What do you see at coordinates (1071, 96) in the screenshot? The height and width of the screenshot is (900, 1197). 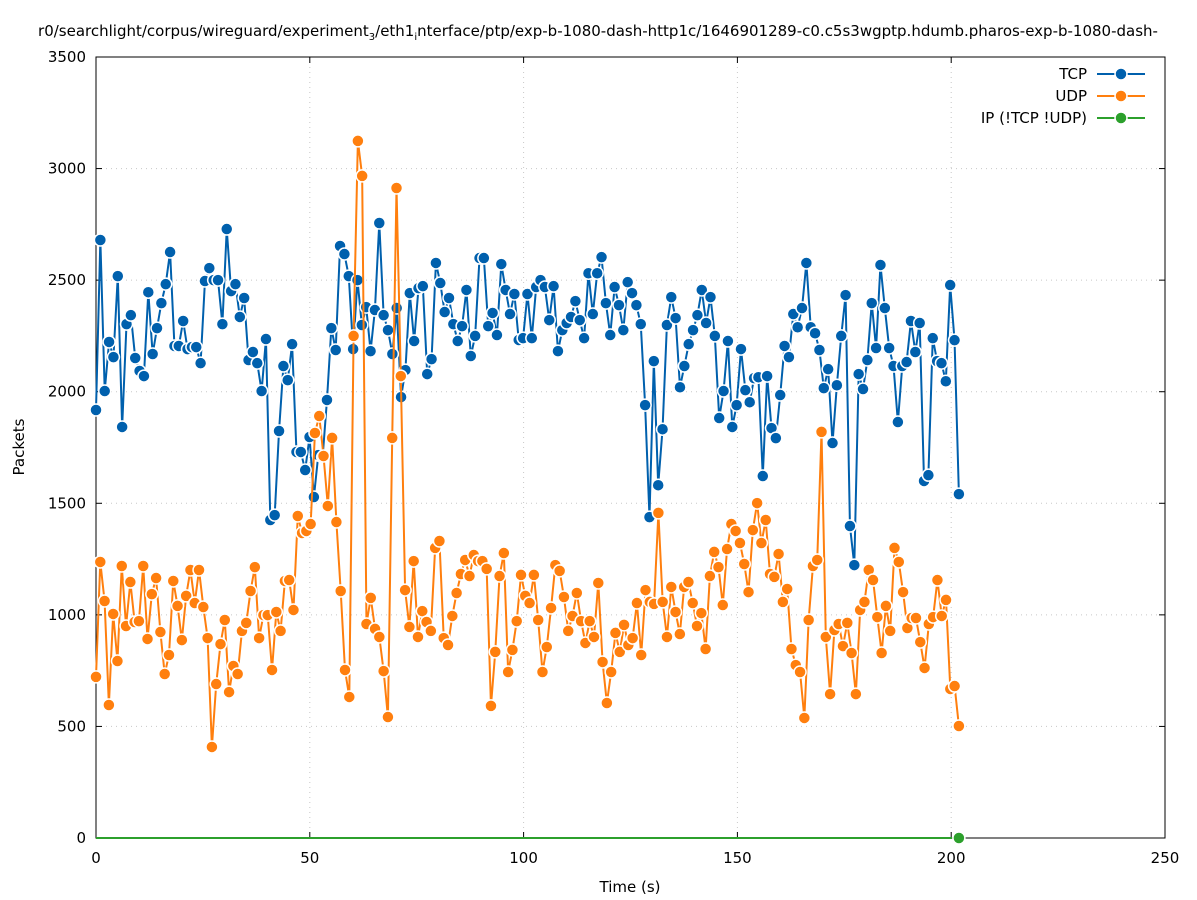 I see `legend-label-udp: UDP` at bounding box center [1071, 96].